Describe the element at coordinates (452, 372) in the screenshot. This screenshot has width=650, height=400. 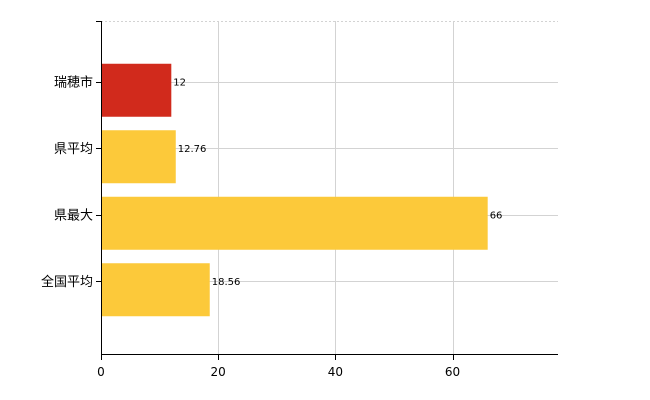
I see `x-tick-label-3: 60` at that location.